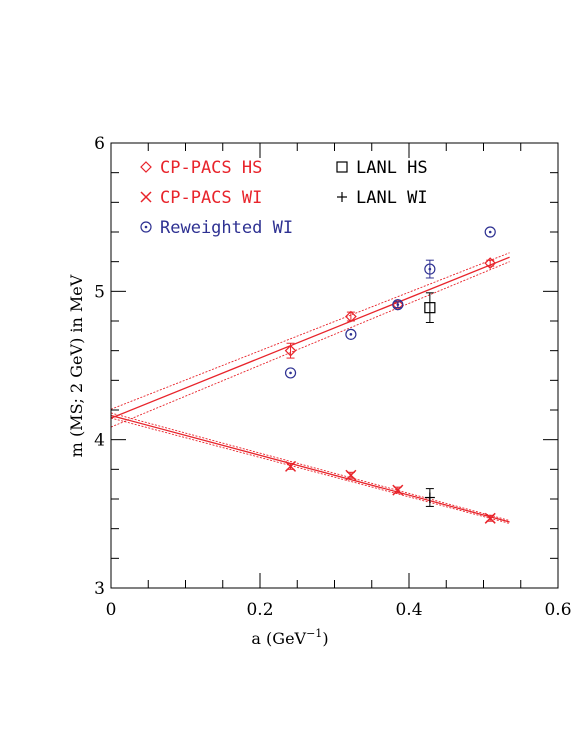  What do you see at coordinates (392, 168) in the screenshot?
I see `legend-label: LANL HS` at bounding box center [392, 168].